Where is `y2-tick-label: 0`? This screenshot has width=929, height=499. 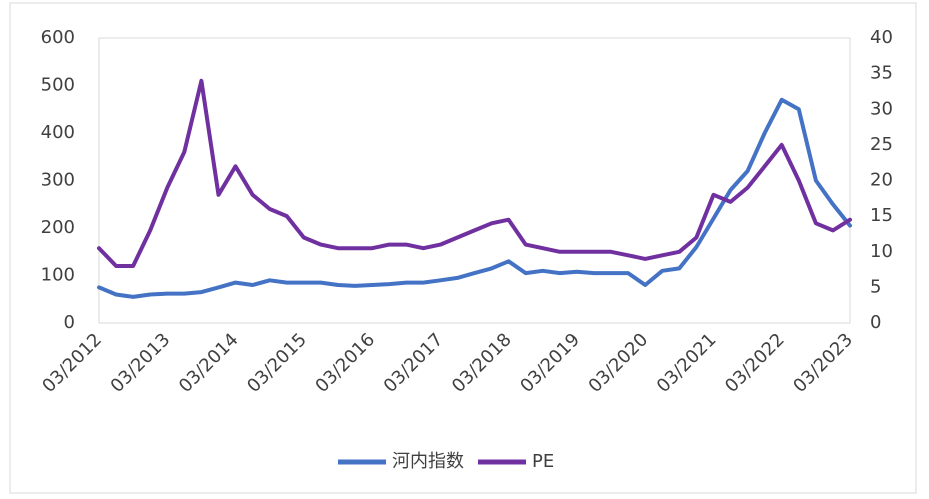
y2-tick-label: 0 is located at coordinates (875, 322).